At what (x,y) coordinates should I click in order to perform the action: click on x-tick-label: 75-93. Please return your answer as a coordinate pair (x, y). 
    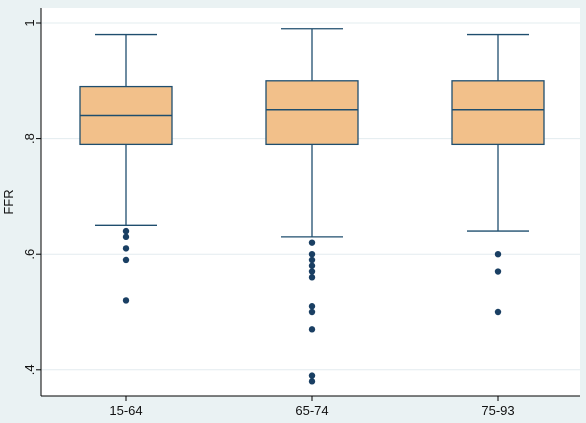
    Looking at the image, I should click on (497, 410).